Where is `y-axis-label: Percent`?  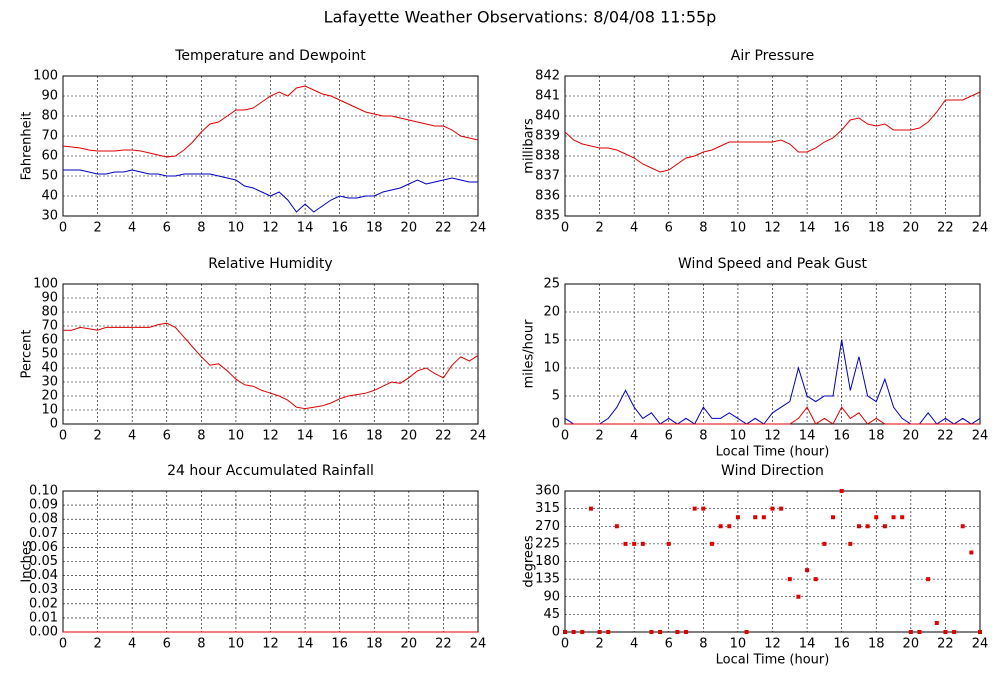 y-axis-label: Percent is located at coordinates (27, 354).